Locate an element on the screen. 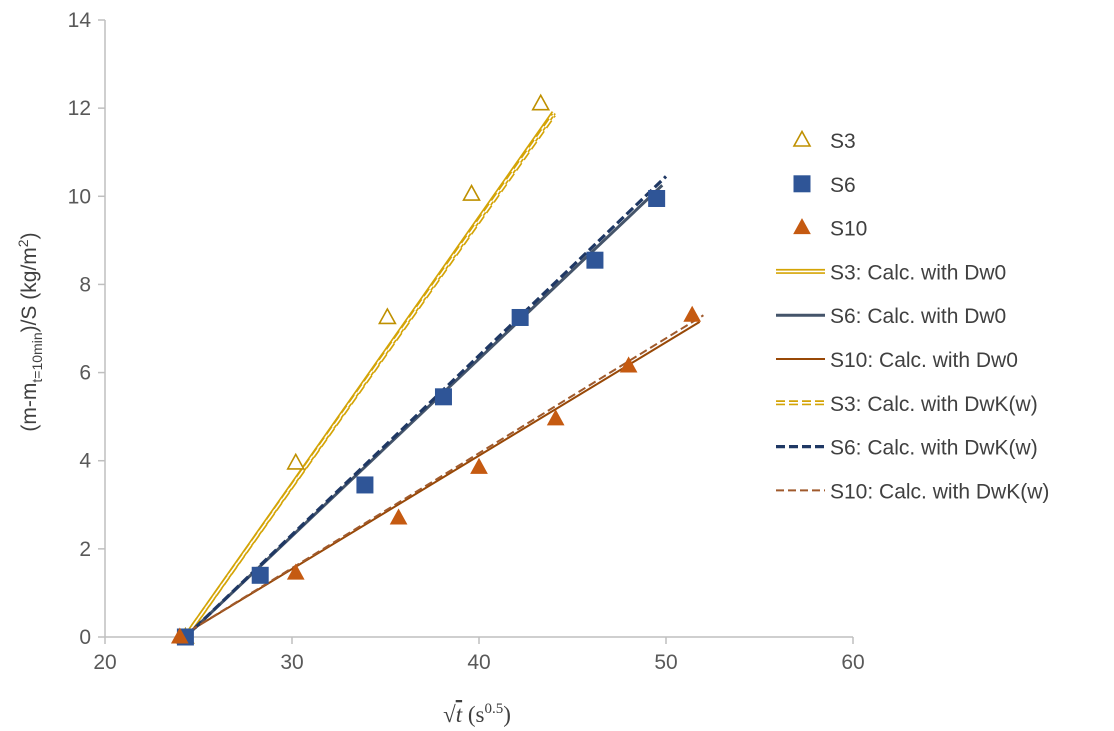  x-tick-label: 40 is located at coordinates (478, 662).